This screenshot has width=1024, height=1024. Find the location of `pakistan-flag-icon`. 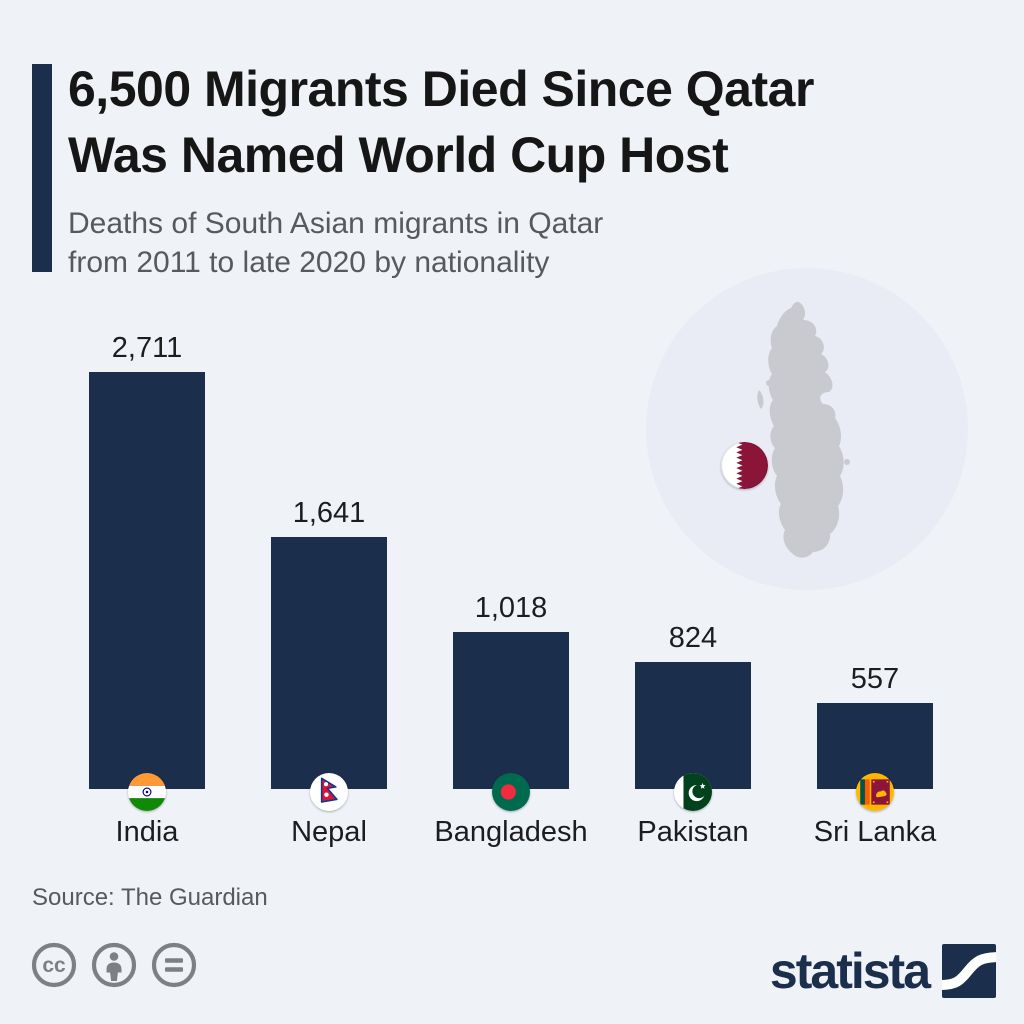

pakistan-flag-icon is located at coordinates (693, 792).